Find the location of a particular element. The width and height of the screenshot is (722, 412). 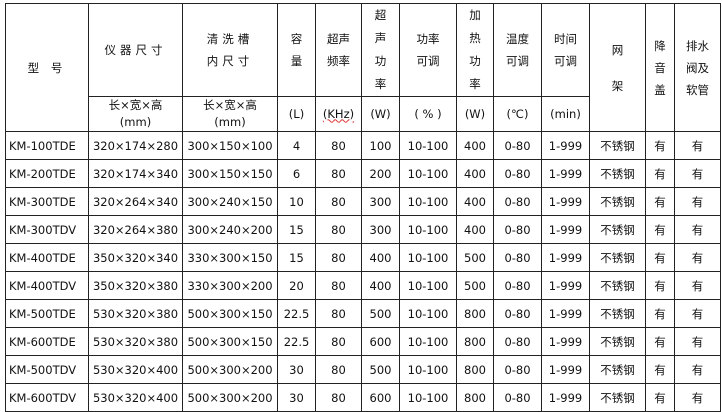

header-line: 音 is located at coordinates (660, 67).